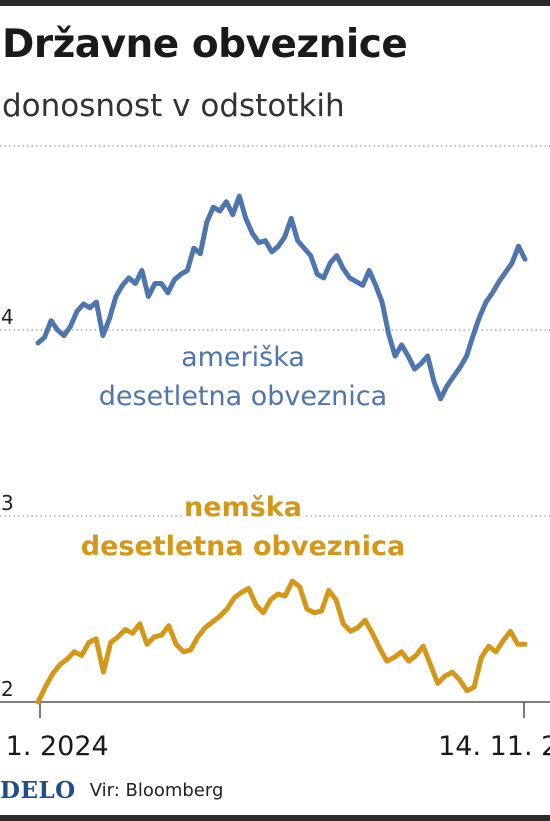  Describe the element at coordinates (243, 396) in the screenshot. I see `series-label-us-line-2: desetletna obveznica` at that location.